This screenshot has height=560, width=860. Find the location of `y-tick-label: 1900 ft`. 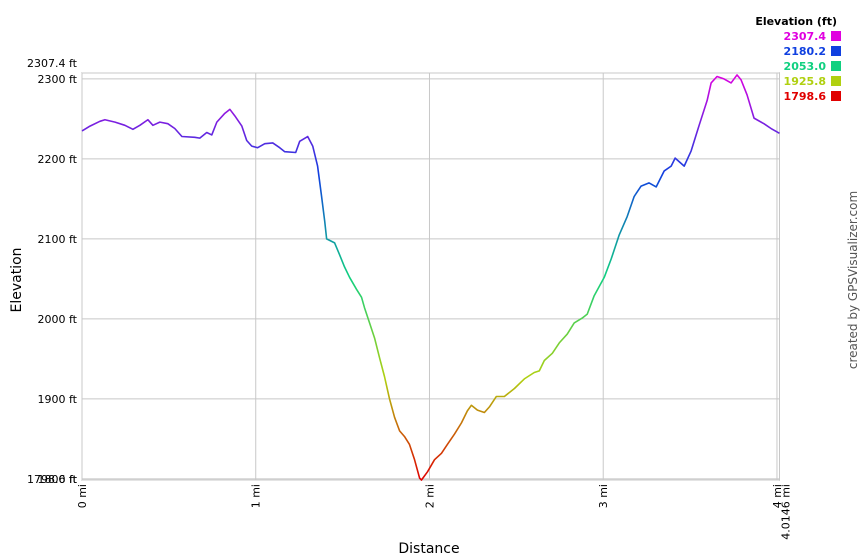

y-tick-label: 1900 ft is located at coordinates (58, 399).